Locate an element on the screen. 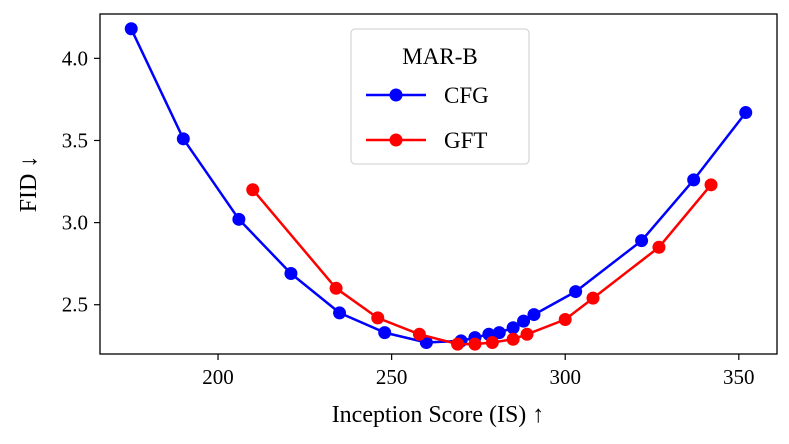  legend-box is located at coordinates (440, 96).